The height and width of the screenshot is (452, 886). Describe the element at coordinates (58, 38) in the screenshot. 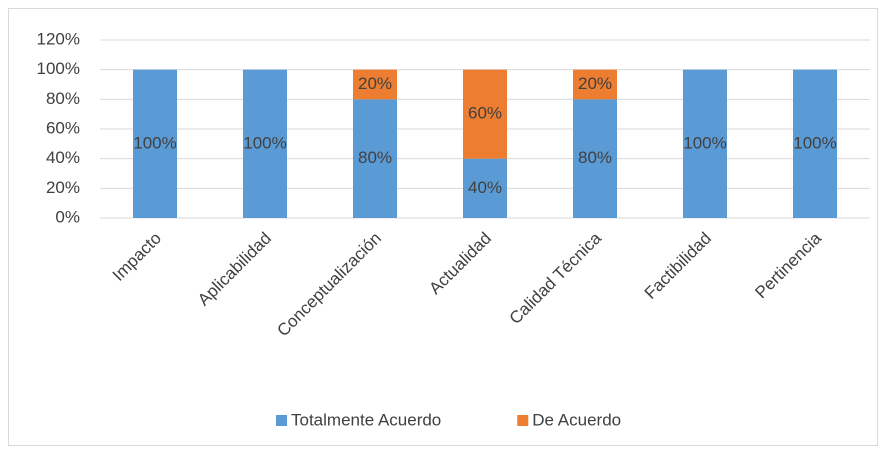

I see `y-tick-label: 120%` at that location.